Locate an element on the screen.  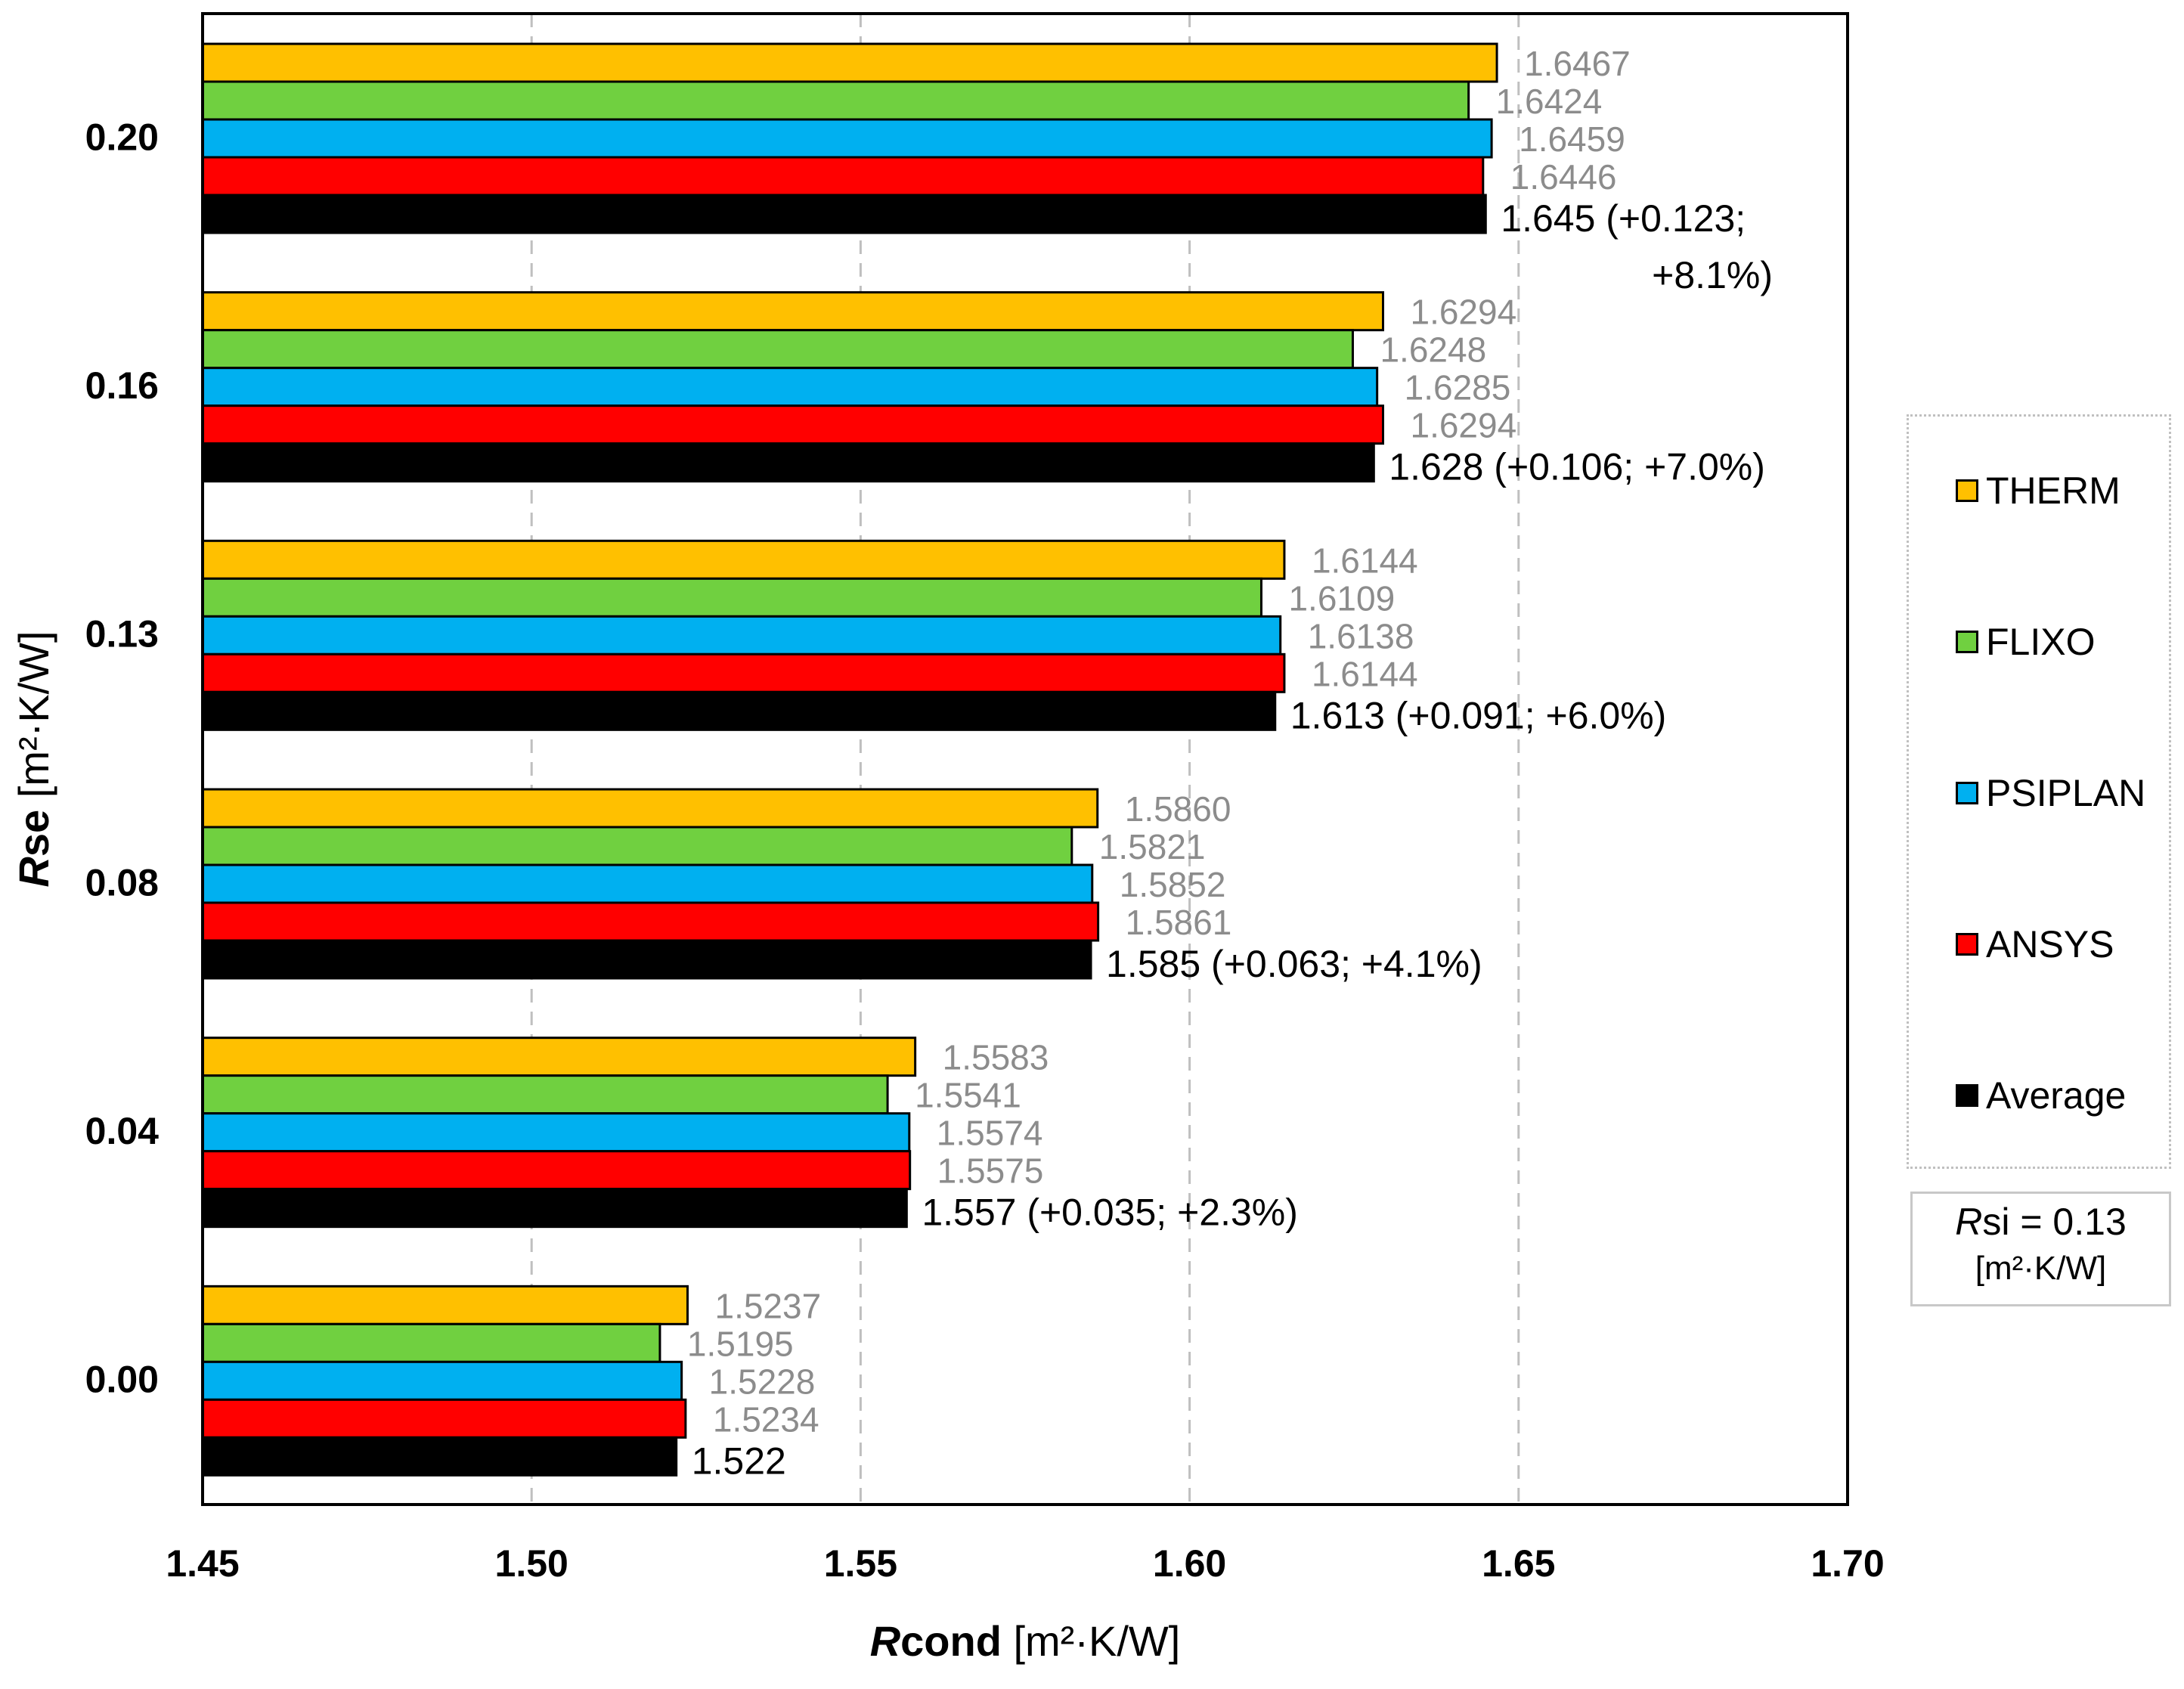
value-label-psiplan: 1.6459 is located at coordinates (1572, 139).